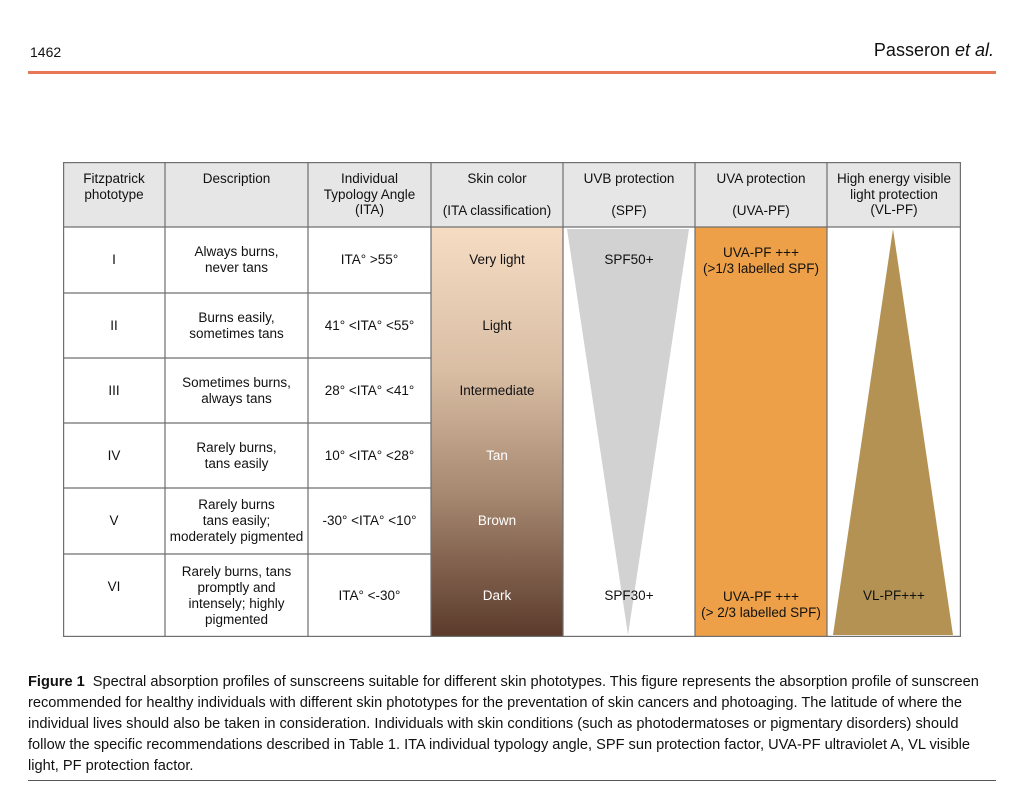 The image size is (1030, 796). Describe the element at coordinates (114, 390) in the screenshot. I see `row-3-phototype: III` at that location.